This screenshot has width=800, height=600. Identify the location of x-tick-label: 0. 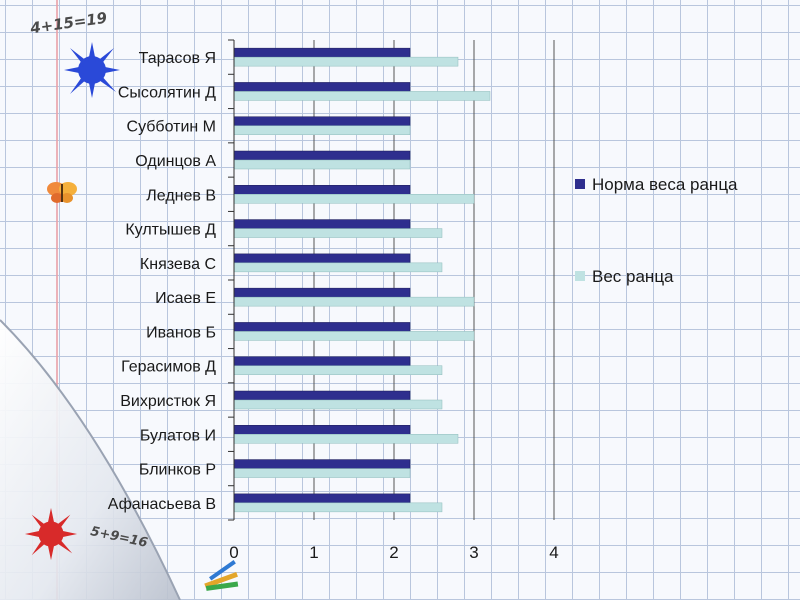
(233, 552).